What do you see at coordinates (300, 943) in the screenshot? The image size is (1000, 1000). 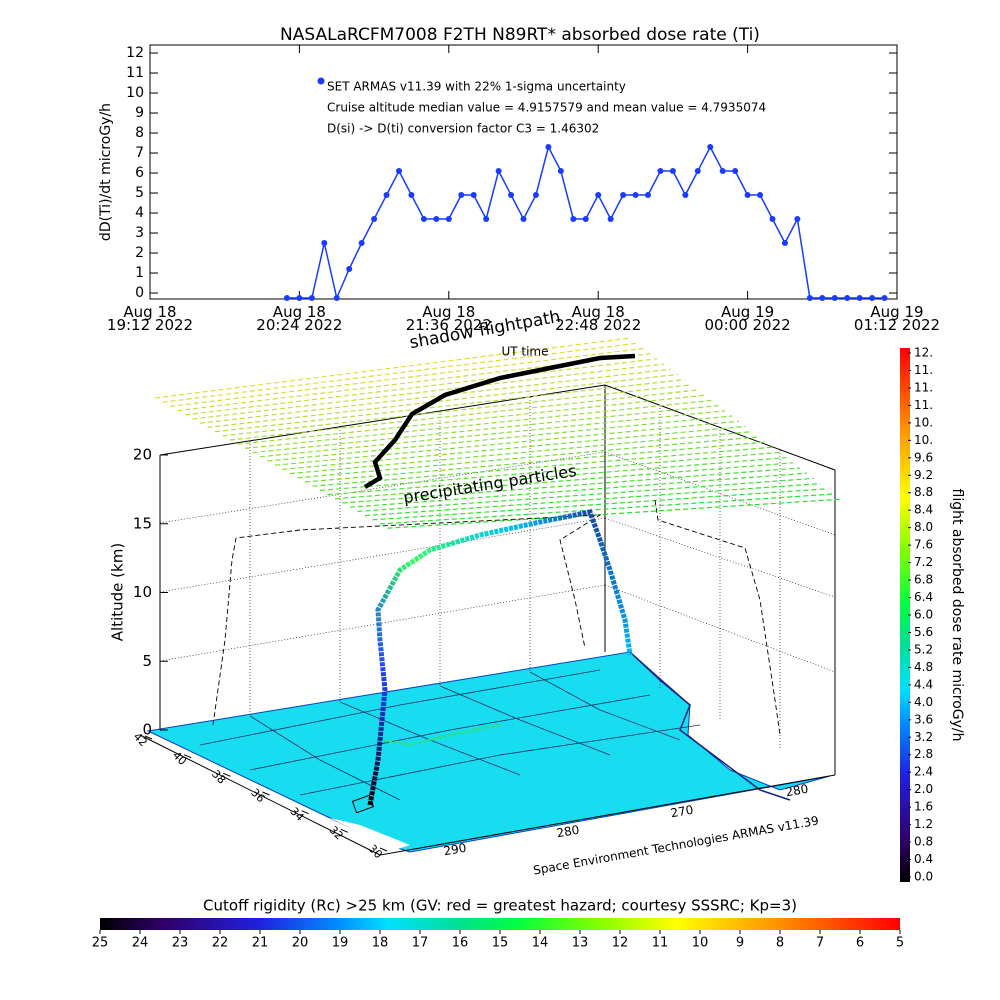 I see `colorbar-tick-label: 20` at bounding box center [300, 943].